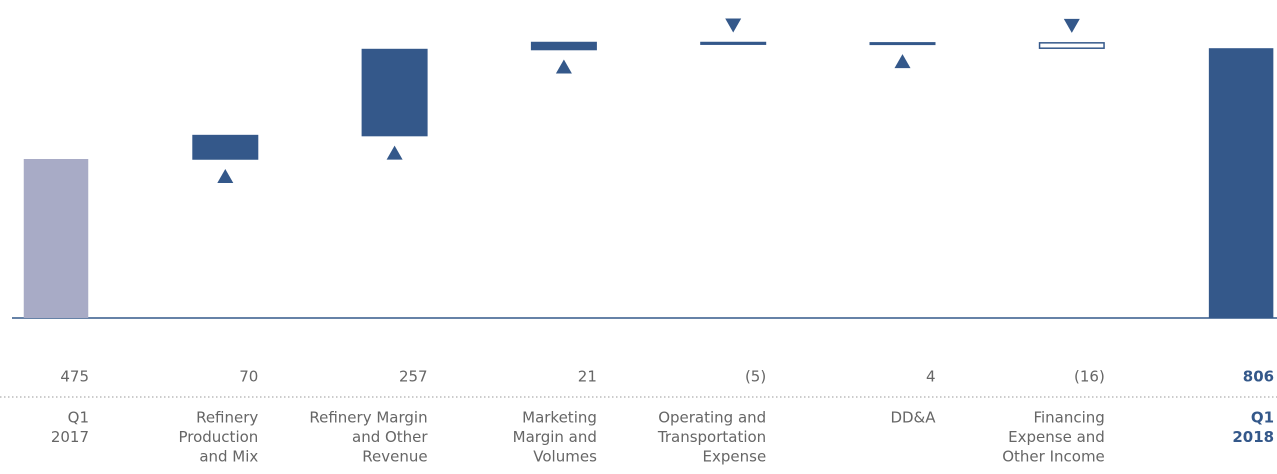  What do you see at coordinates (1056, 437) in the screenshot?
I see `x-tick-label: Expense and` at bounding box center [1056, 437].